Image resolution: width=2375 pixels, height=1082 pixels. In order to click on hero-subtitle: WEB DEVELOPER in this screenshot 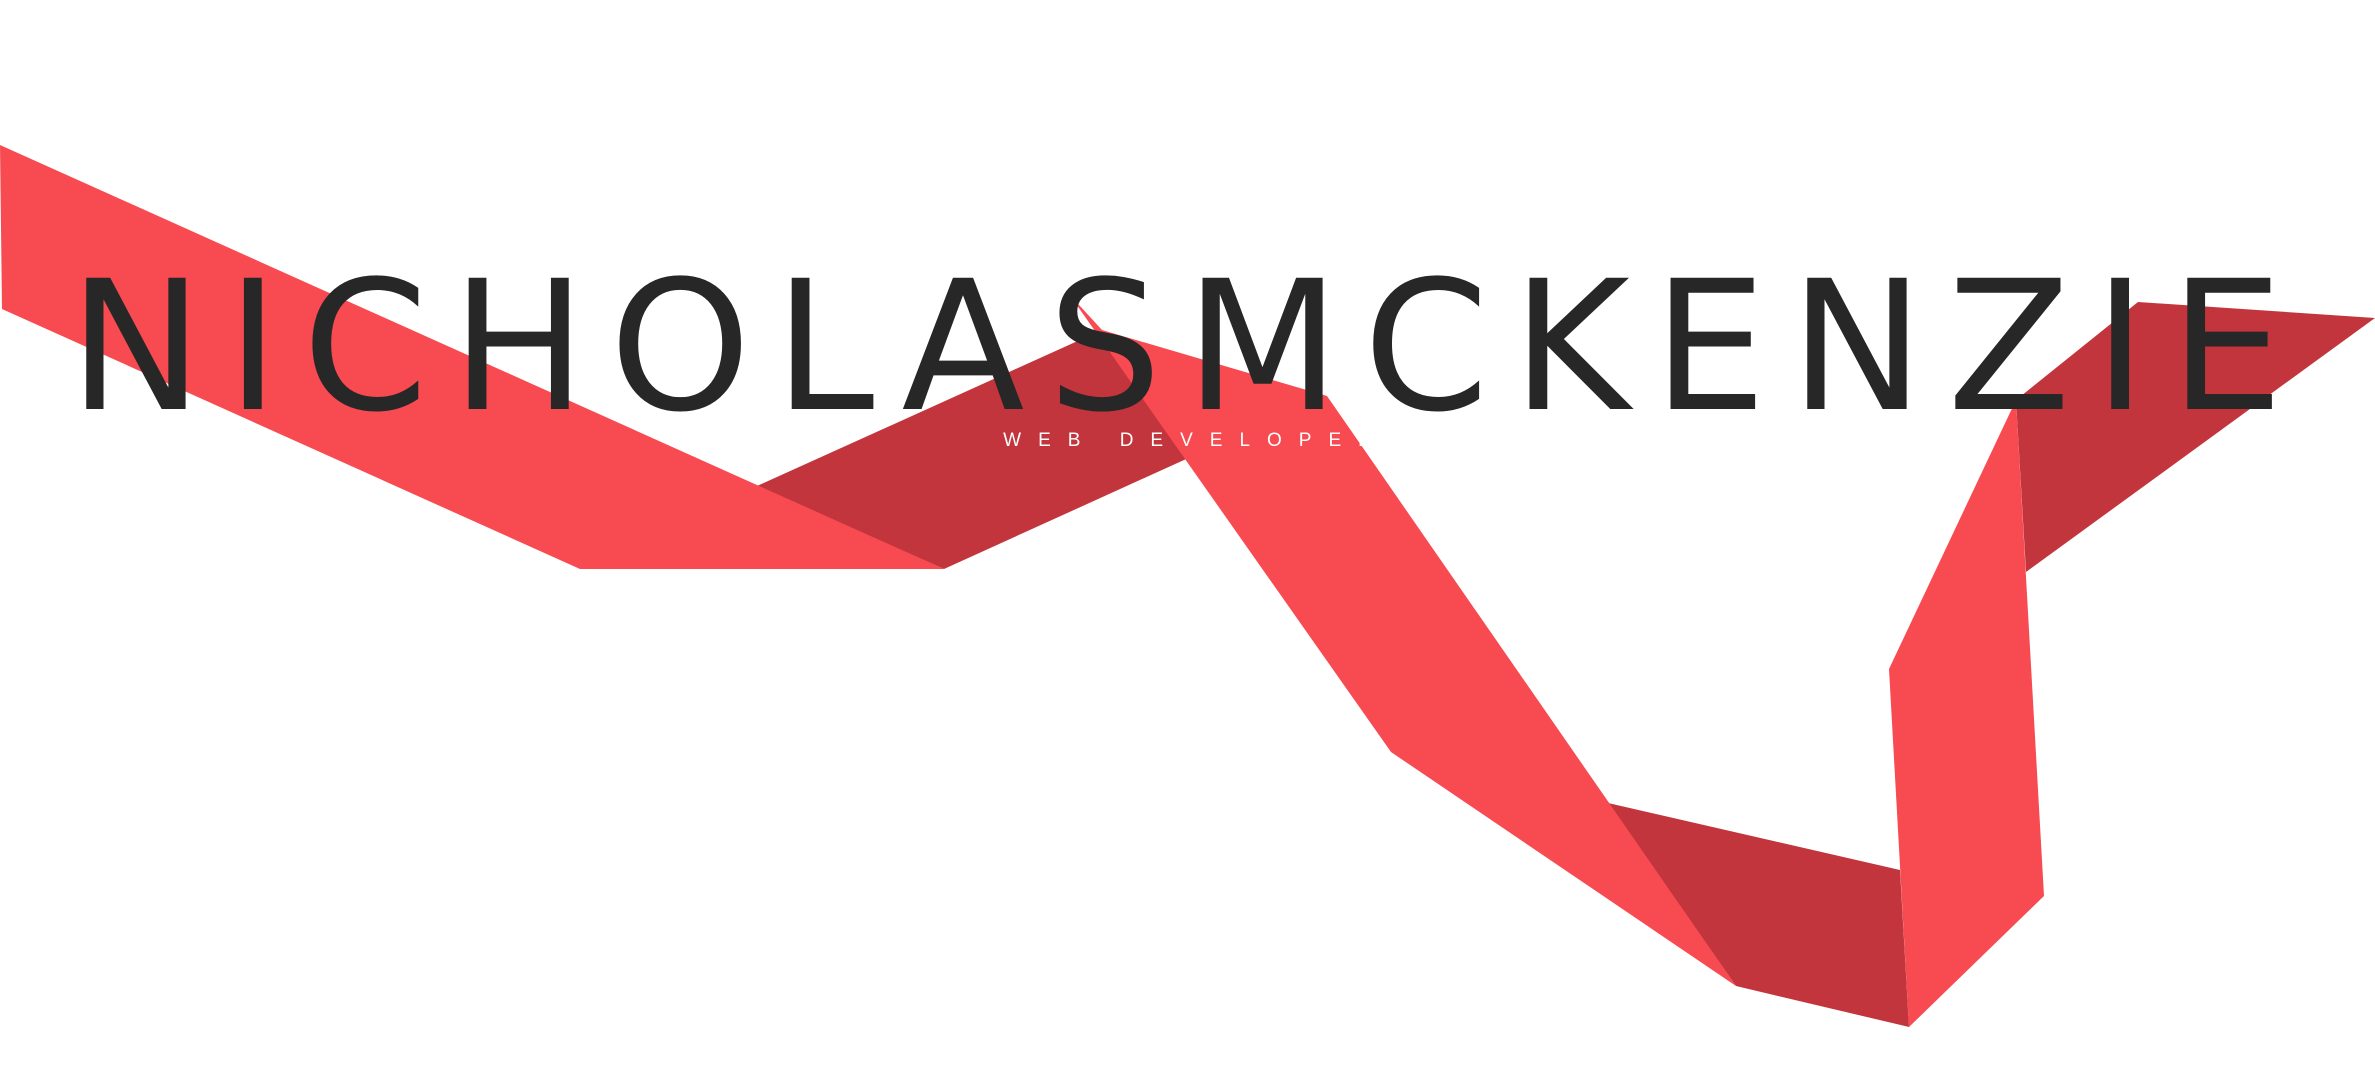, I will do `click(1196, 440)`.